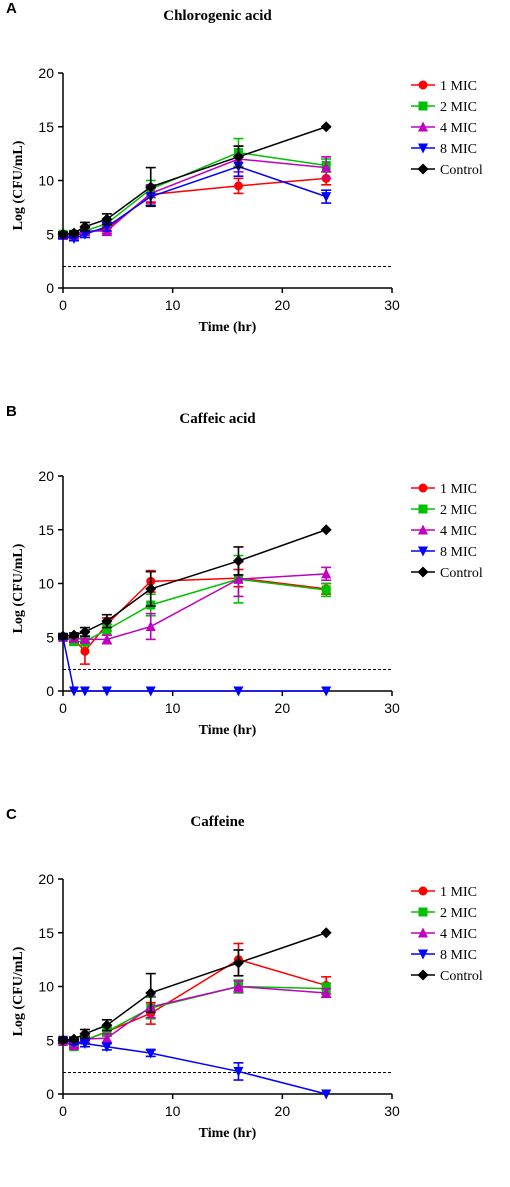 The image size is (510, 1187). What do you see at coordinates (217, 419) in the screenshot?
I see `chart-title: Caffeic acid` at bounding box center [217, 419].